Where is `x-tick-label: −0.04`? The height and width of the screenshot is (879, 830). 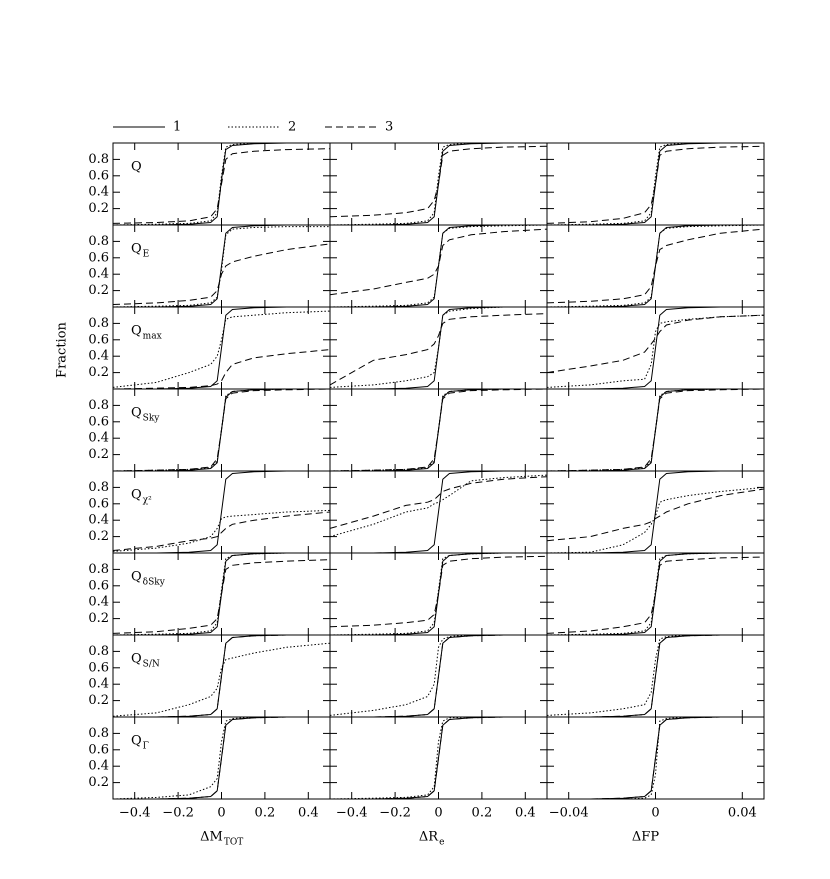 x-tick-label: −0.04 is located at coordinates (569, 813).